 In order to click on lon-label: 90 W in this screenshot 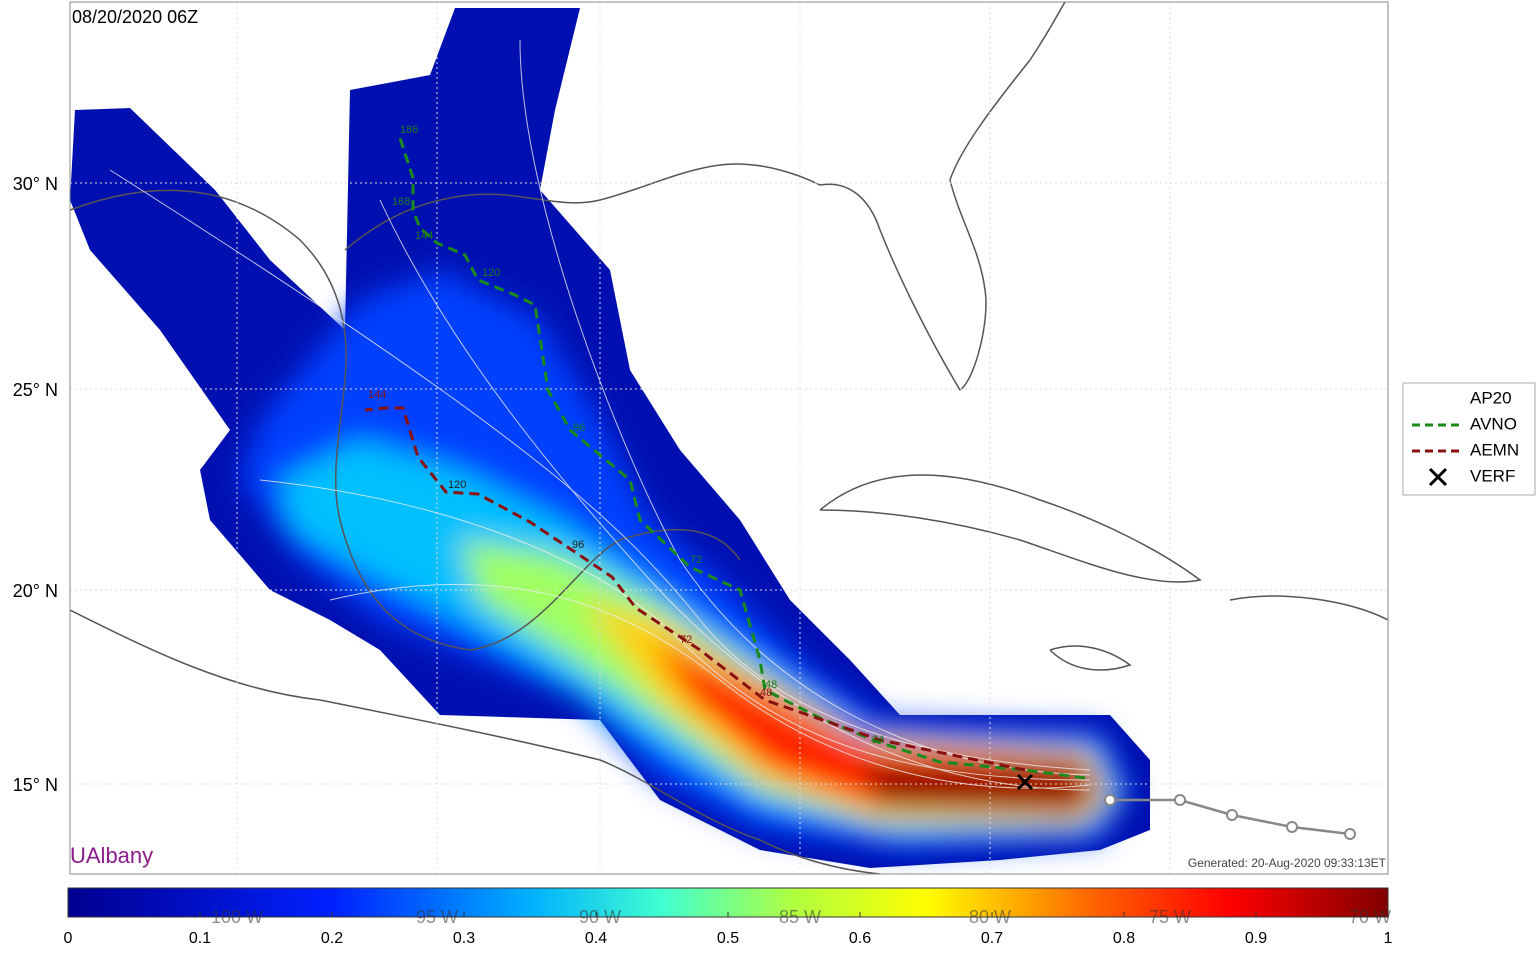, I will do `click(600, 917)`.